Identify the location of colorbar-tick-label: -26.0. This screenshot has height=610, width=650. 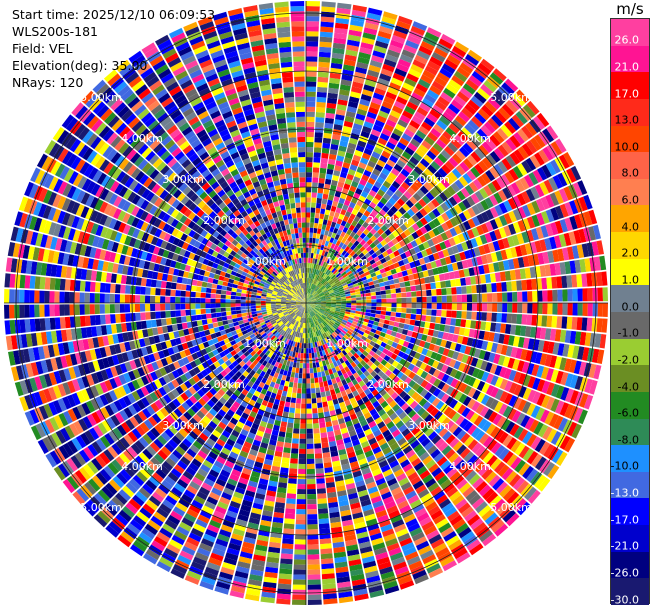
(624, 573).